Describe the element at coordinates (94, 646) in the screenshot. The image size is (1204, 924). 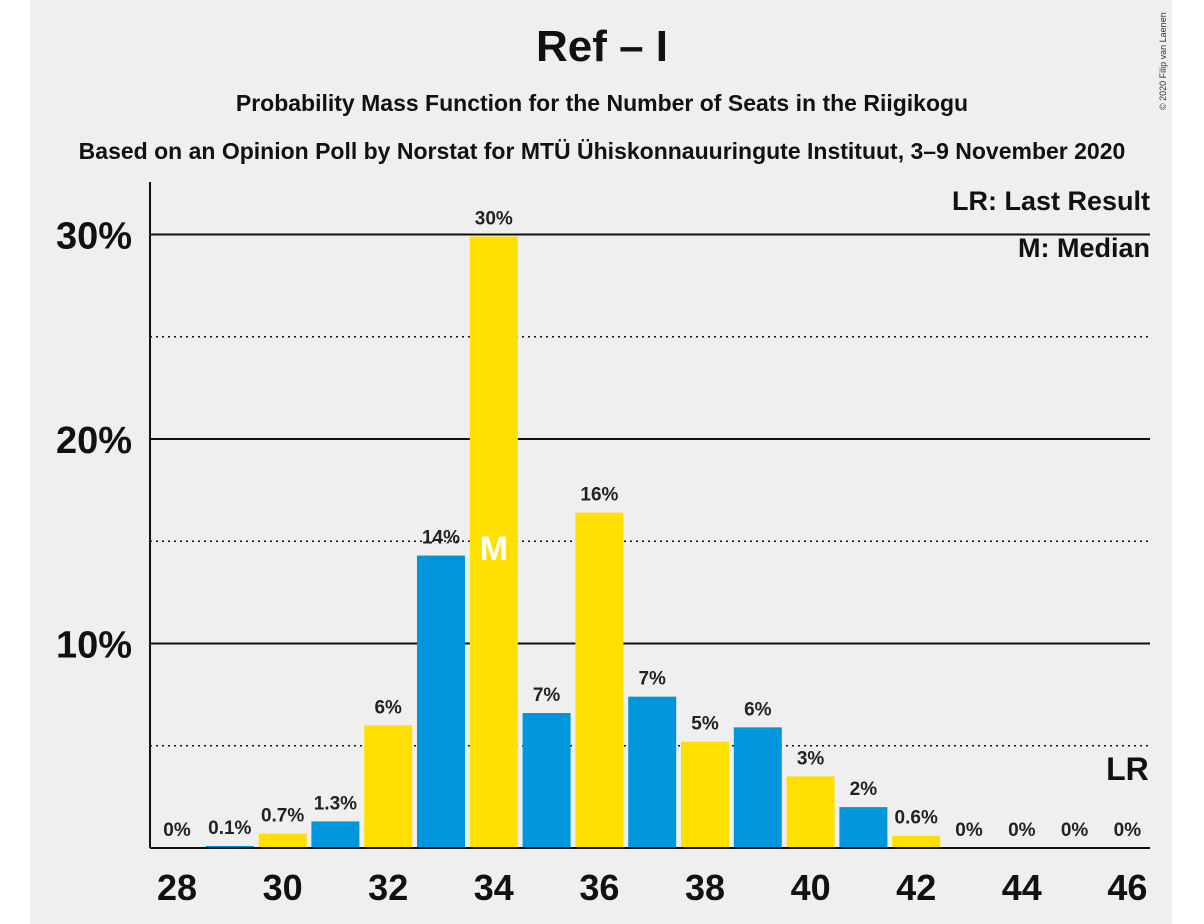
I see `y-tick-label: 10%` at that location.